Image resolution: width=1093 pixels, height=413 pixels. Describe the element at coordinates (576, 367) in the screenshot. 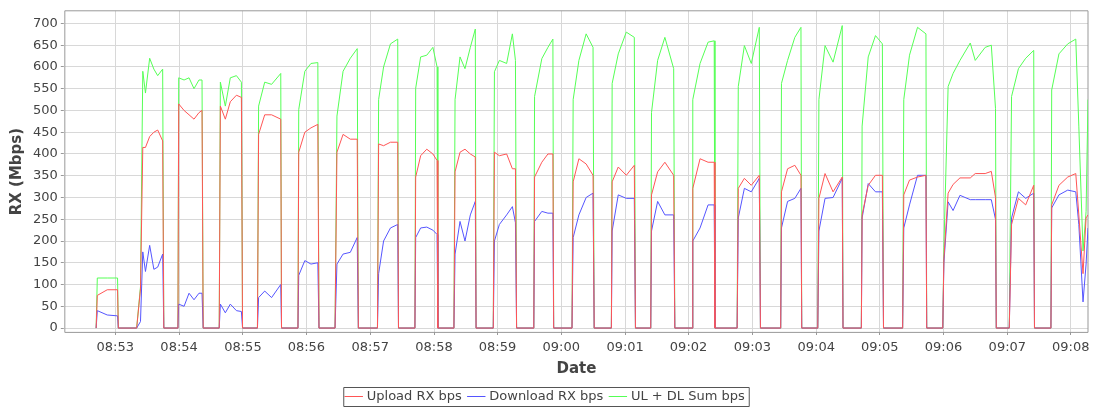

I see `x-axis-title: Date` at that location.